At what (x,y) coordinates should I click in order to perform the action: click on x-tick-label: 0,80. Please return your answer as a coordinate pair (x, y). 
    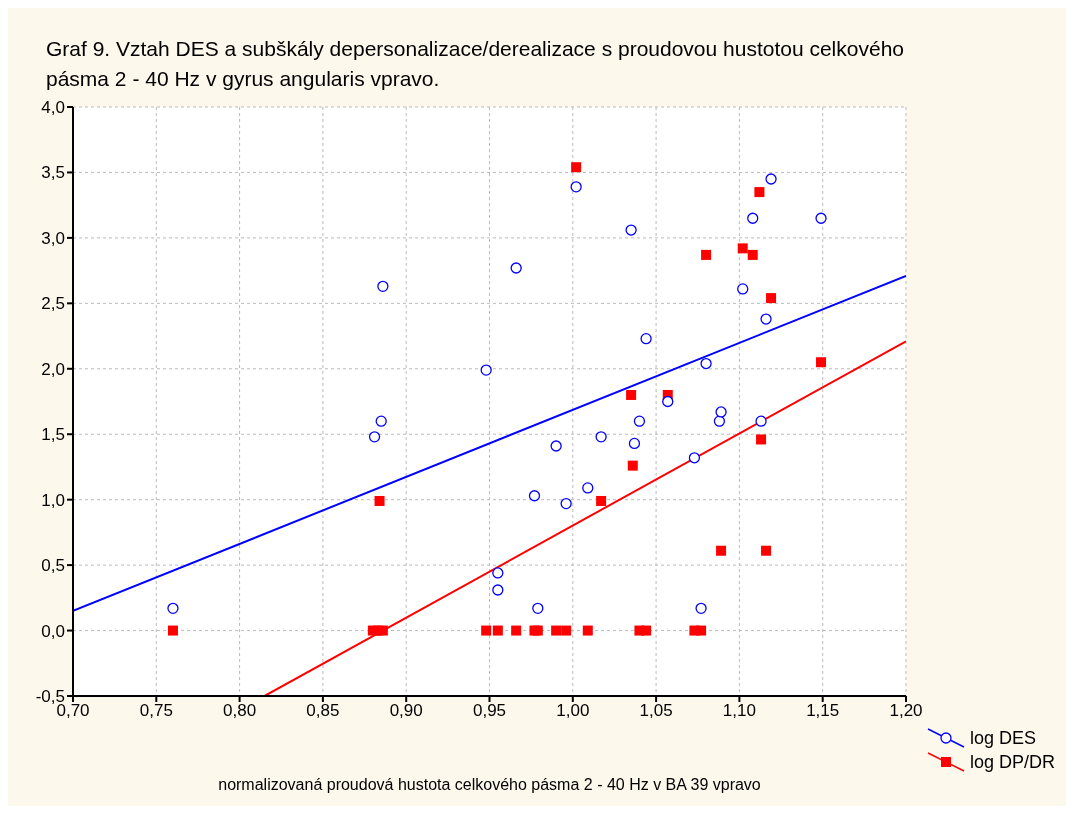
    Looking at the image, I should click on (240, 711).